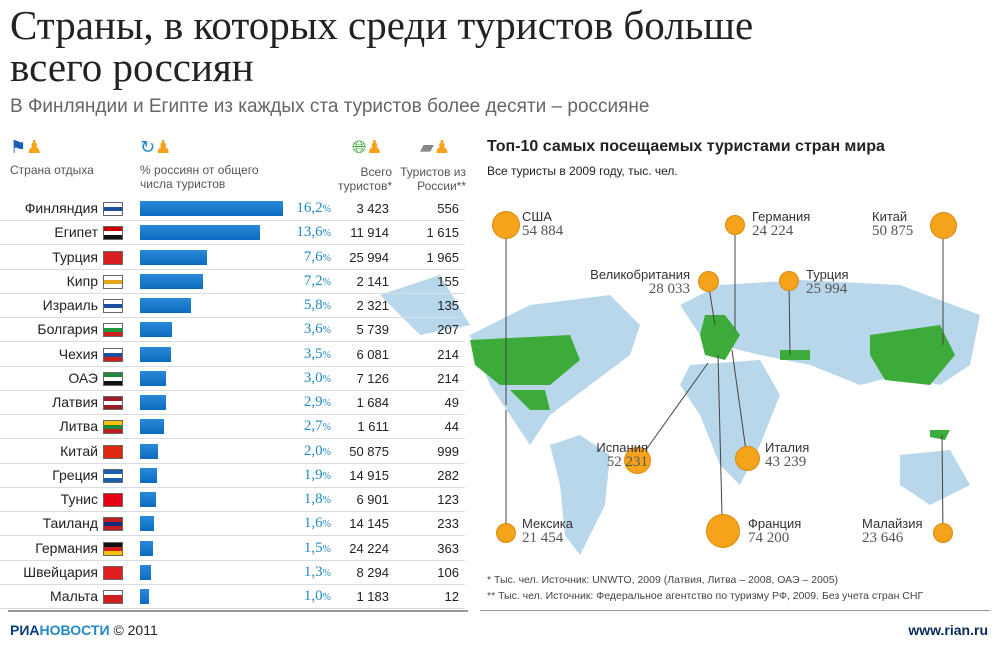  I want to click on mexico-shape, so click(530, 400).